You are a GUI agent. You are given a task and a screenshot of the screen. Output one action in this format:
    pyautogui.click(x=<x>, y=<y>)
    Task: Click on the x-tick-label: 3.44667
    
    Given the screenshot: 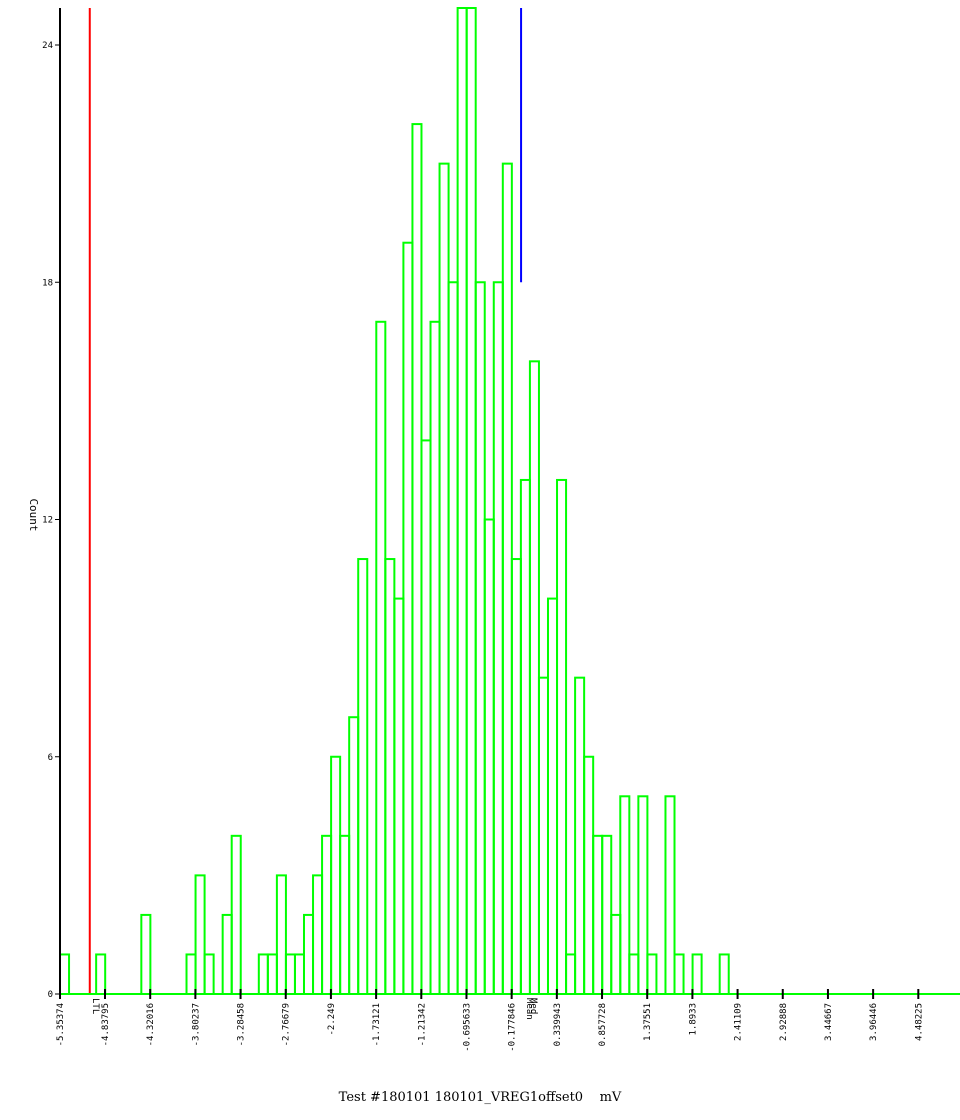 What is the action you would take?
    pyautogui.click(x=829, y=1022)
    